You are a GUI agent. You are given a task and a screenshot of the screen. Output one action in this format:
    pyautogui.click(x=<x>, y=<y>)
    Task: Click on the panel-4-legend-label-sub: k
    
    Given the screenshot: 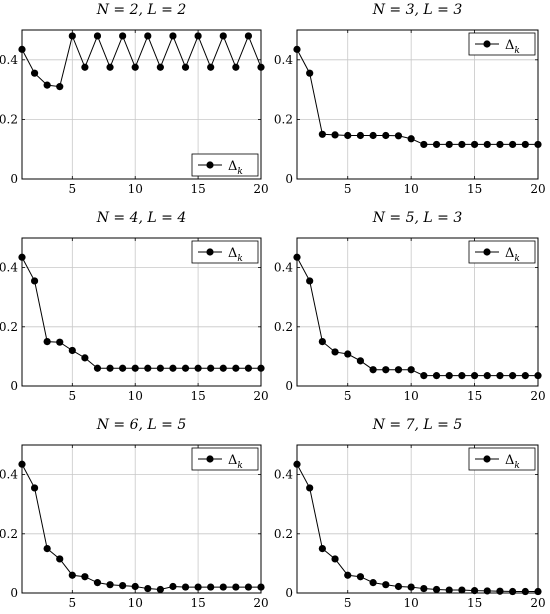 What is the action you would take?
    pyautogui.click(x=516, y=259)
    